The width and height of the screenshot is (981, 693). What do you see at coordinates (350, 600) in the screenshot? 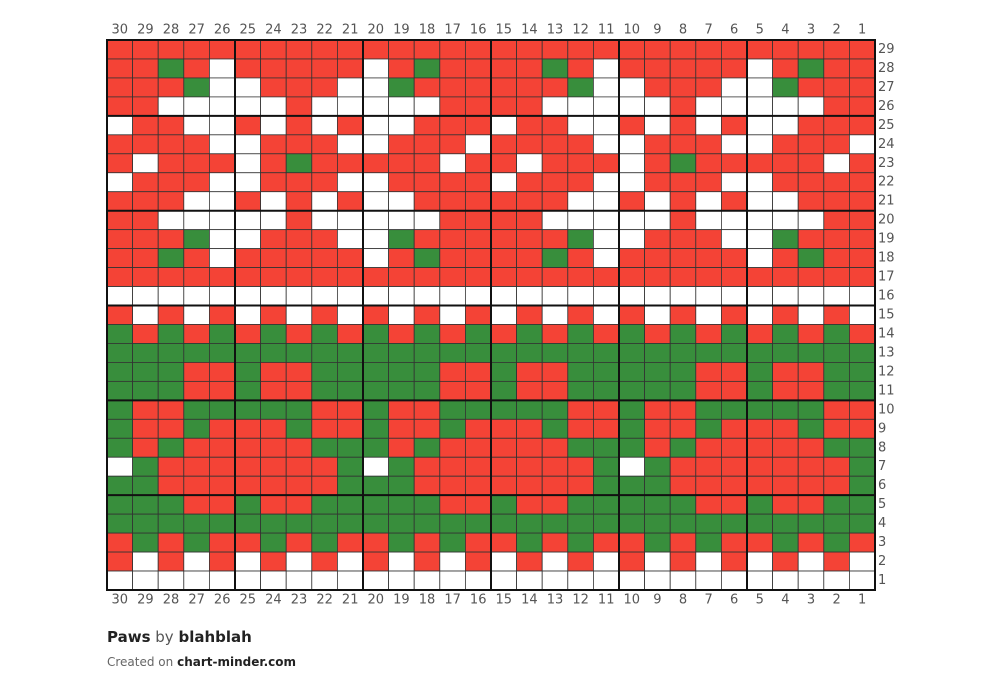
I see `column-label-bottom: 21` at bounding box center [350, 600].